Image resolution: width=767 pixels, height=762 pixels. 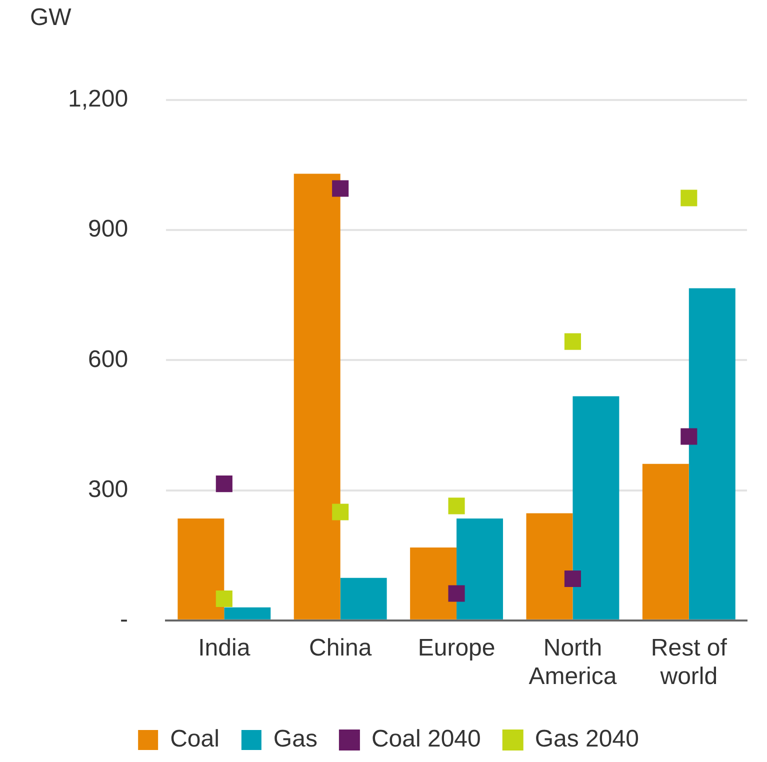 What do you see at coordinates (51, 18) in the screenshot?
I see `y-axis-title: GW` at bounding box center [51, 18].